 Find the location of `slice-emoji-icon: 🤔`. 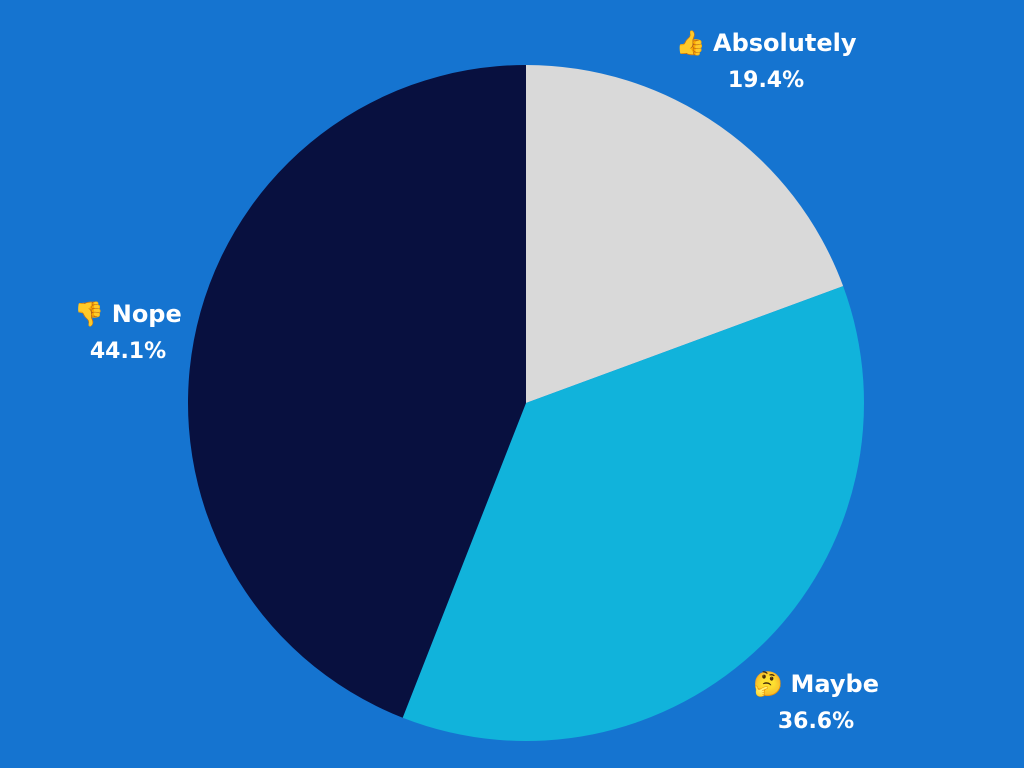

slice-emoji-icon: 🤔 is located at coordinates (772, 684).